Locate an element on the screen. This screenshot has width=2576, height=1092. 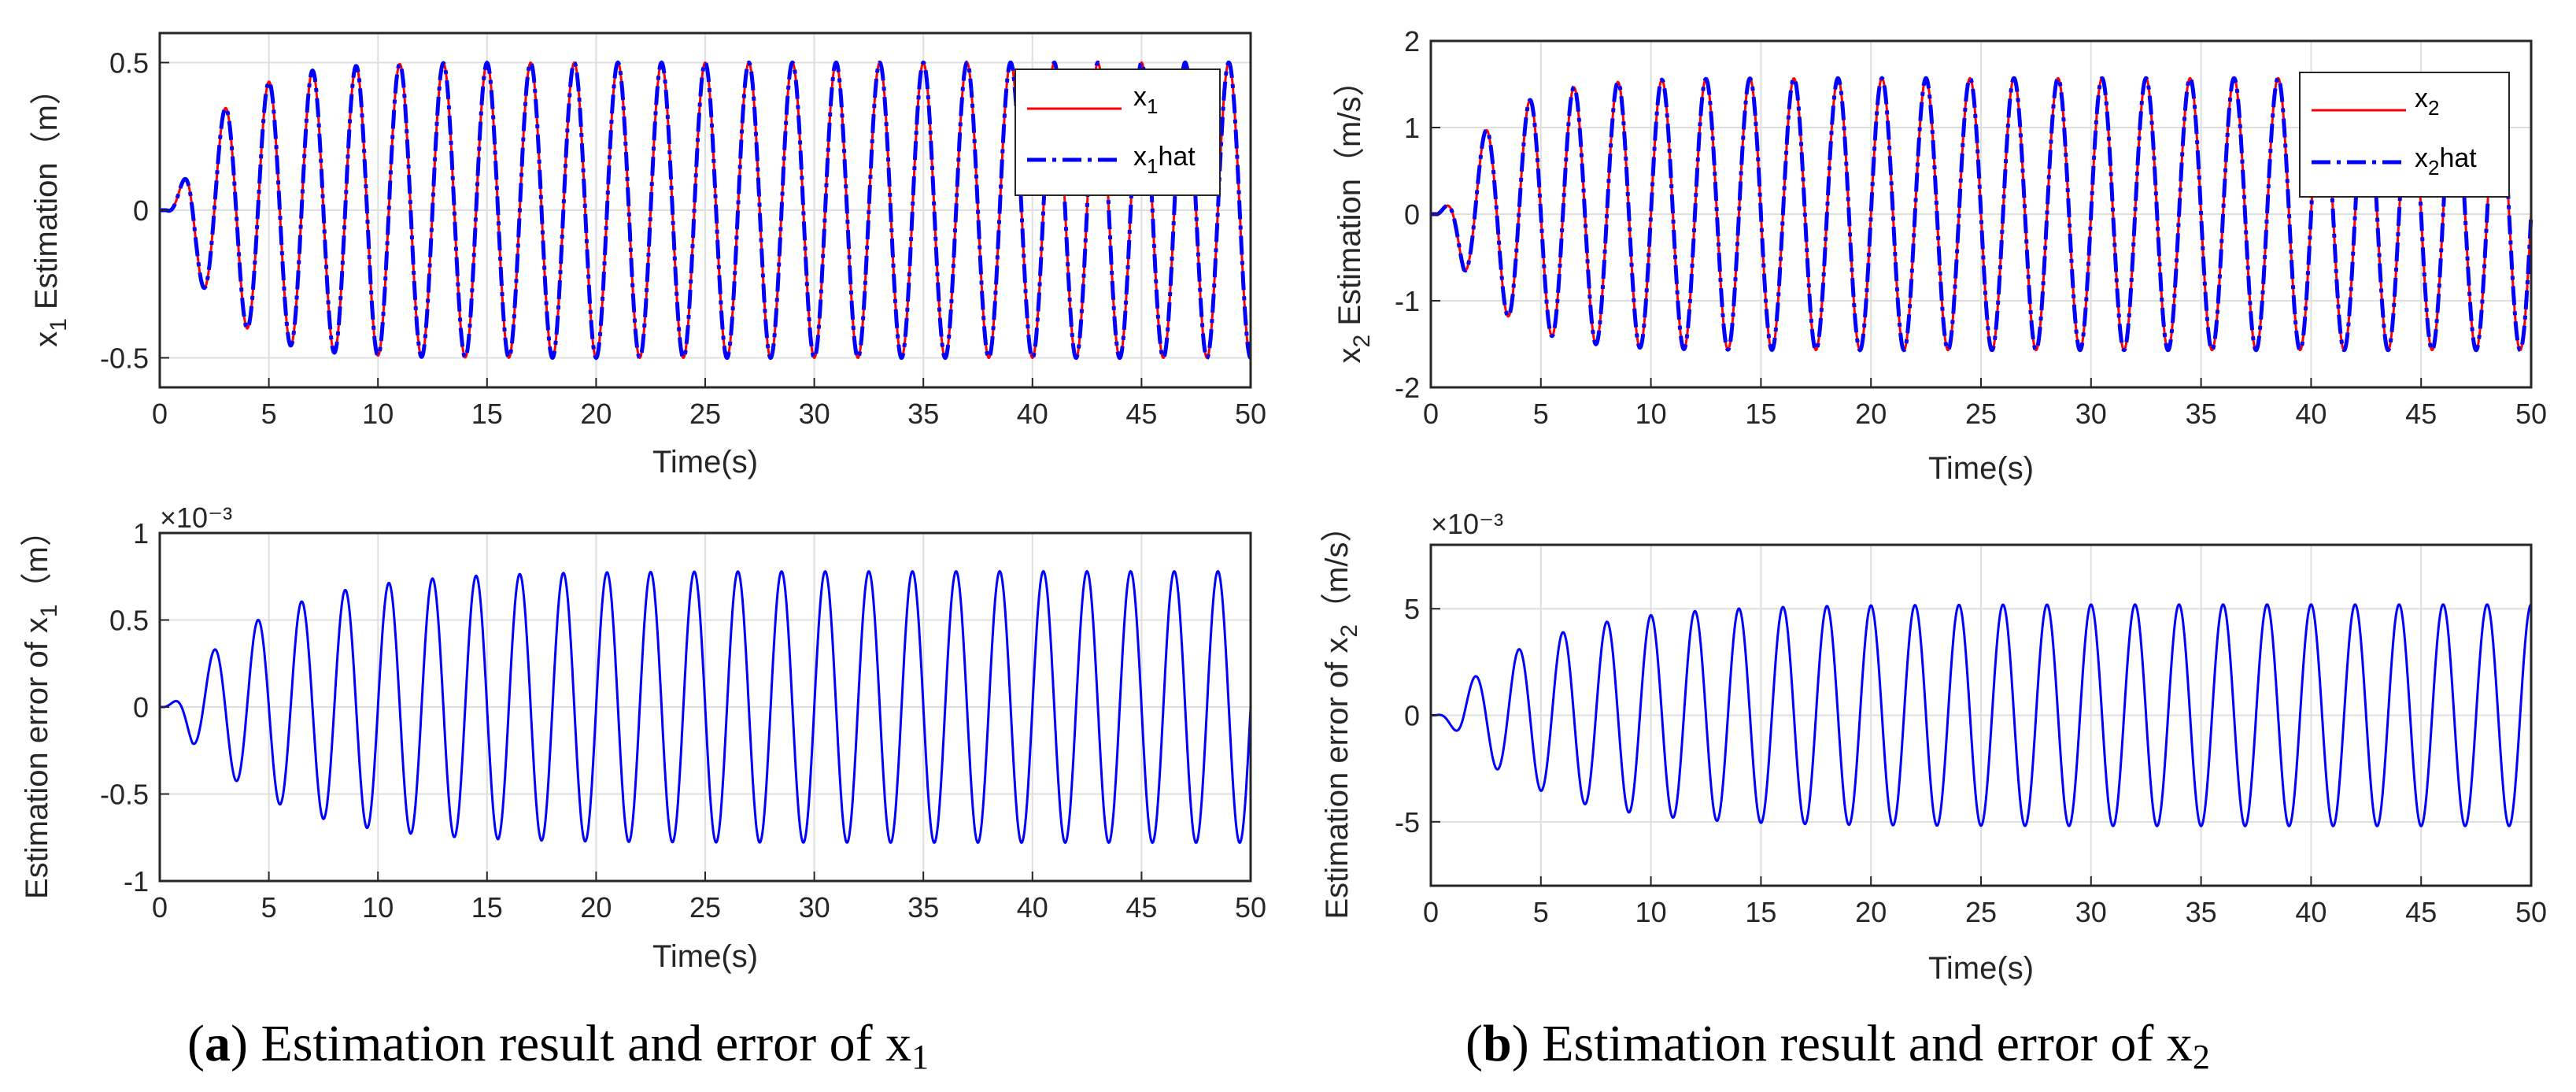
x-axis-title-a1: Time(s) is located at coordinates (705, 462).